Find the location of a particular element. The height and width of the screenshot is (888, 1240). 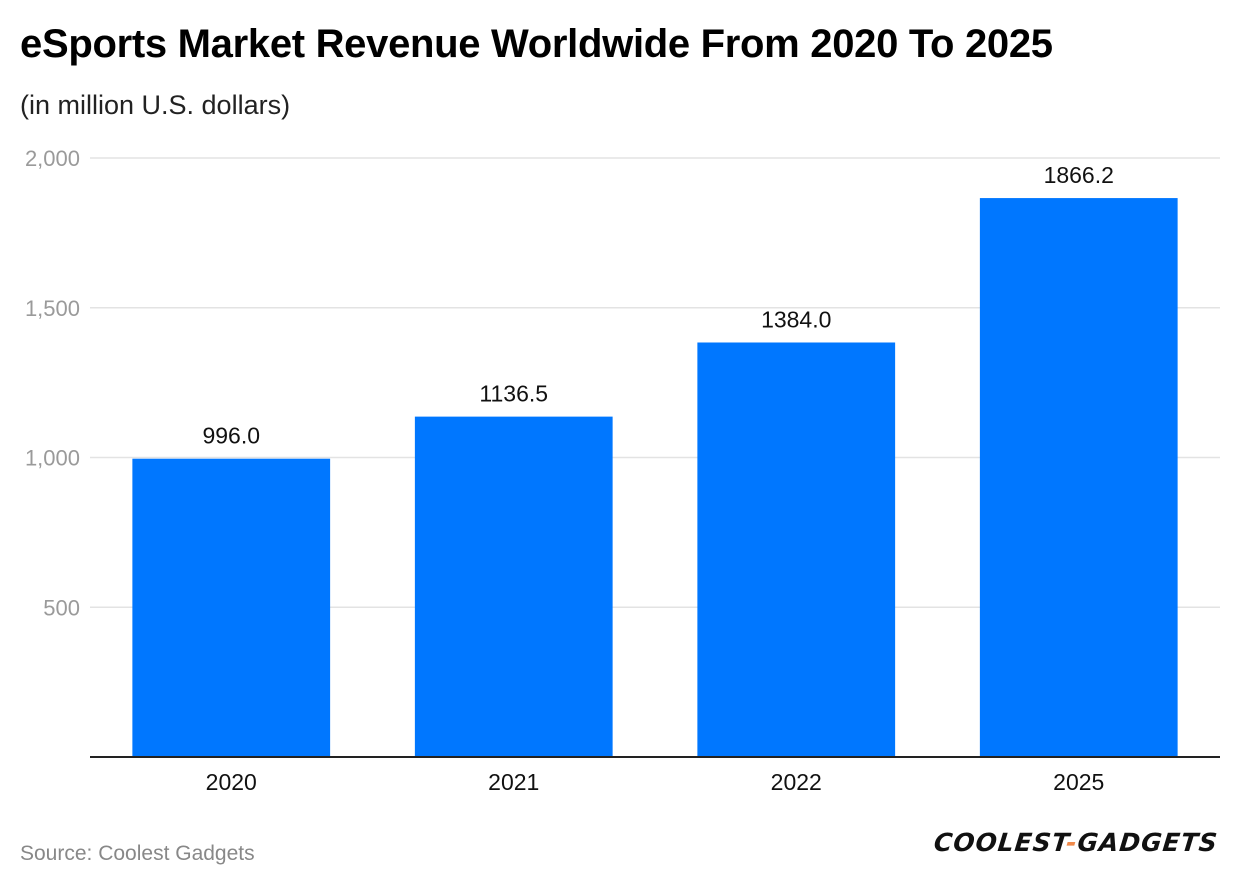

bar-2025 is located at coordinates (1078, 477).